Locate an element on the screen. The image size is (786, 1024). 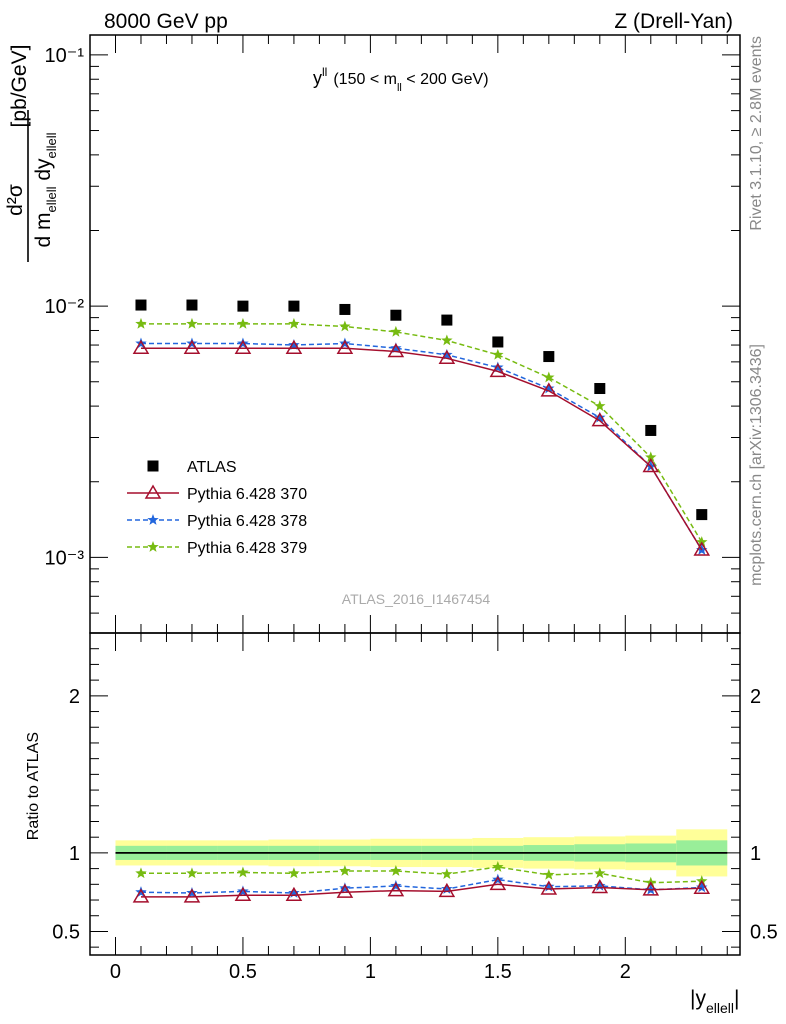
side-rivet-label: Rivet 3.1.10, ≥ 2.8M events is located at coordinates (756, 133).